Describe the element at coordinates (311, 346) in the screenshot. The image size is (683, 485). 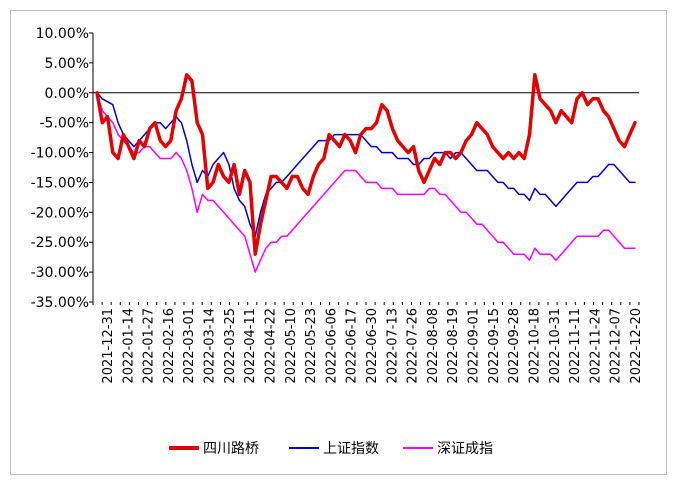
I see `x-tick-label: 2022-05-23` at that location.